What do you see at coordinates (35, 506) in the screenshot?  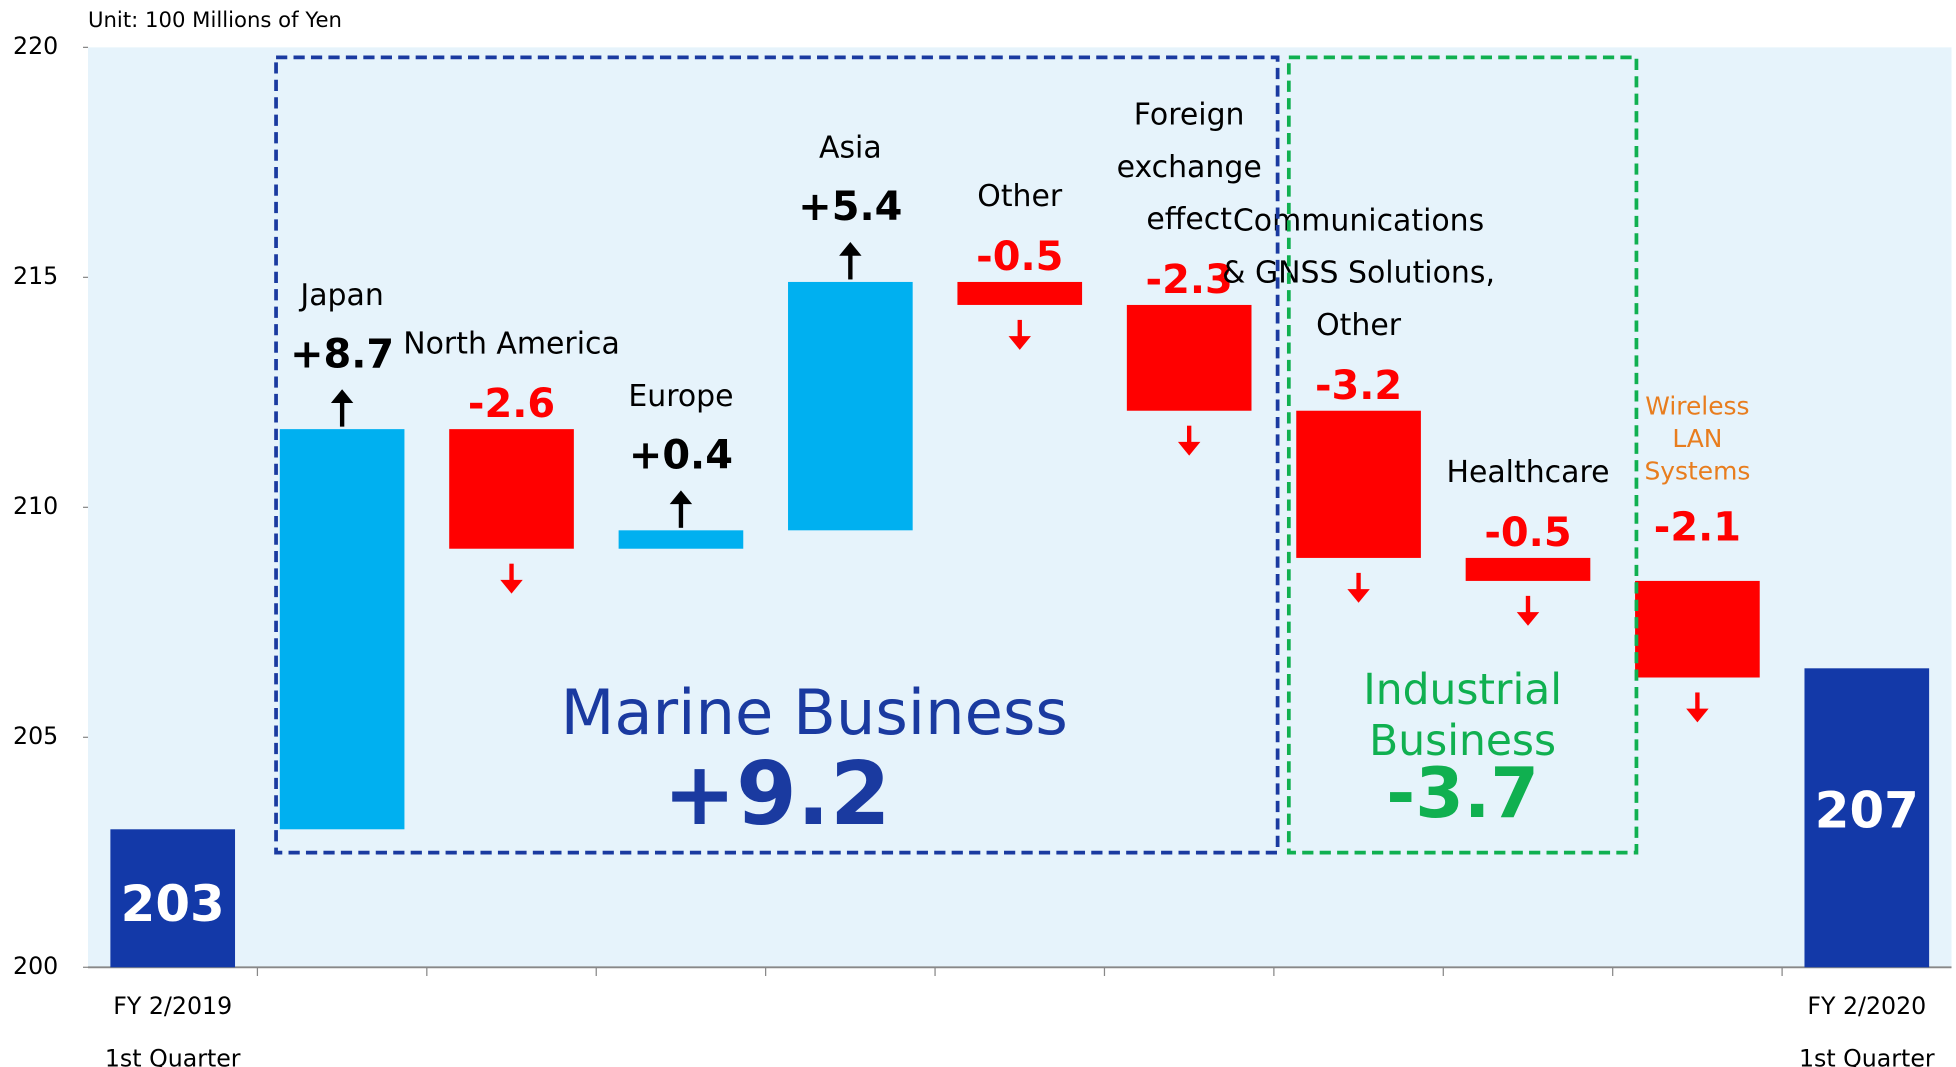 I see `y-tick-label: 210` at bounding box center [35, 506].